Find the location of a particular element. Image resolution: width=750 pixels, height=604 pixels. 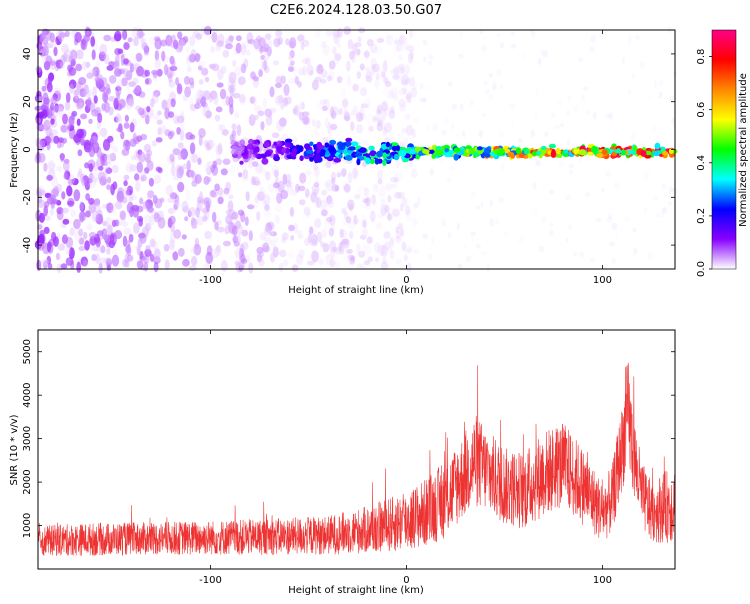

spectrogram-x-tick: -100 is located at coordinates (210, 158).